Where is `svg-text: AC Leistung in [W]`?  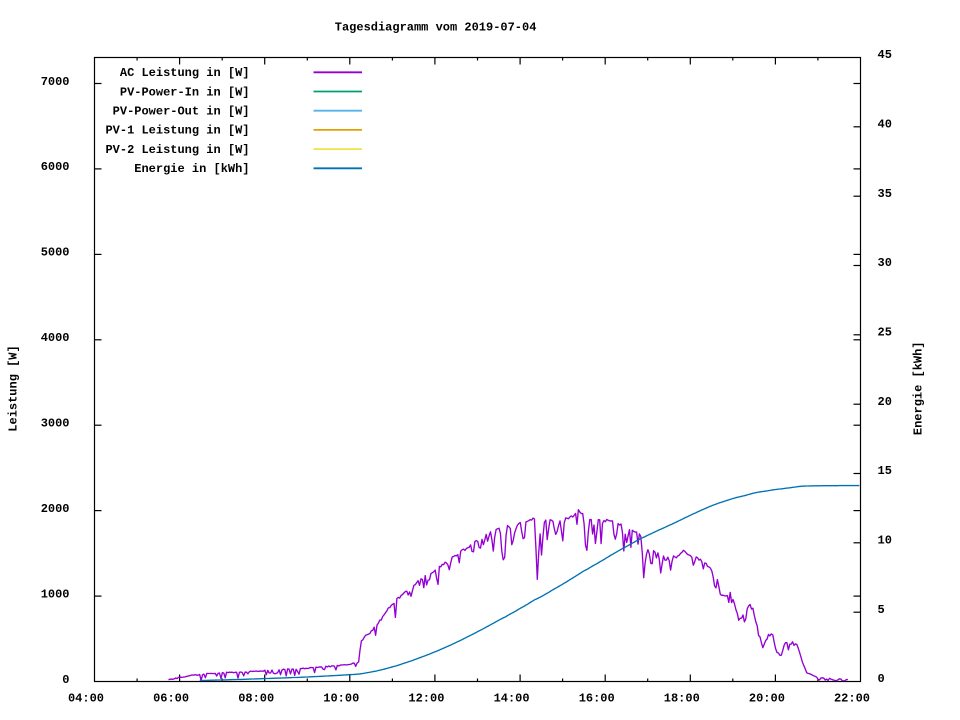 svg-text: AC Leistung in [W] is located at coordinates (185, 73).